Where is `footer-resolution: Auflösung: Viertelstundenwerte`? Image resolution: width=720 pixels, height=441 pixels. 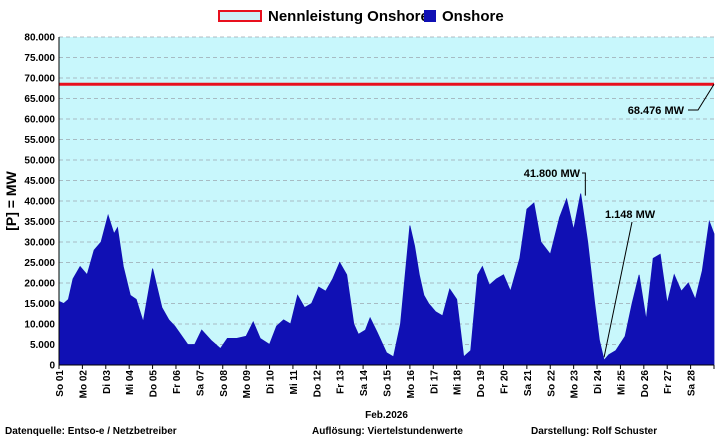 footer-resolution: Auflösung: Viertelstundenwerte is located at coordinates (387, 431).